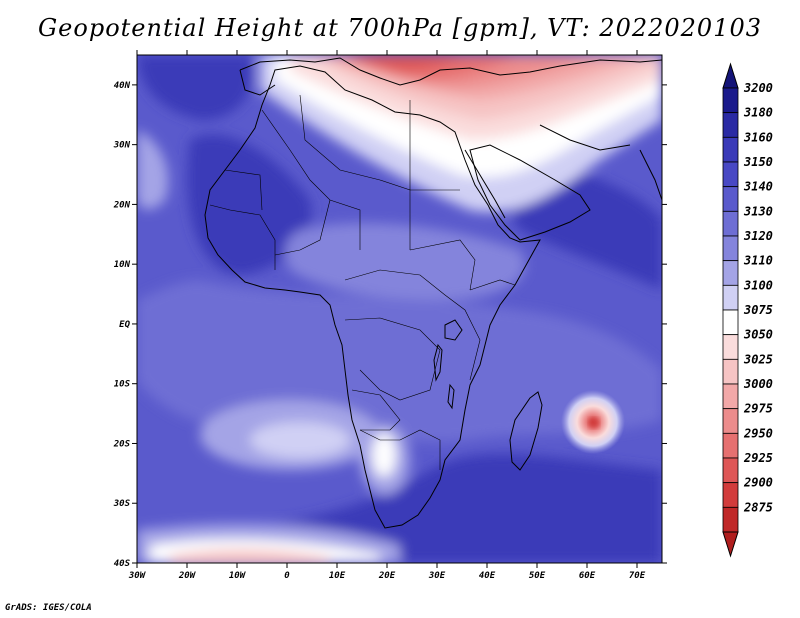  Describe the element at coordinates (530, 192) in the screenshot. I see `arabia-coastline` at that location.